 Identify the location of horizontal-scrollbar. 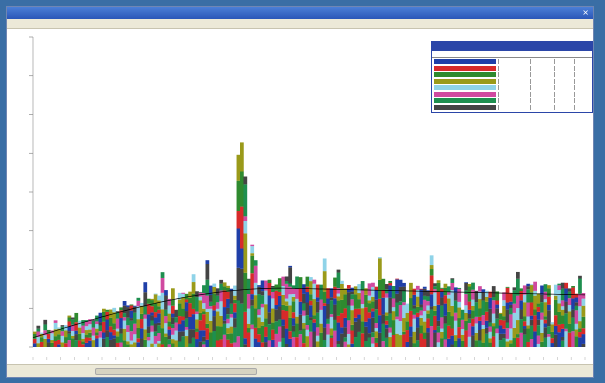
(176, 371).